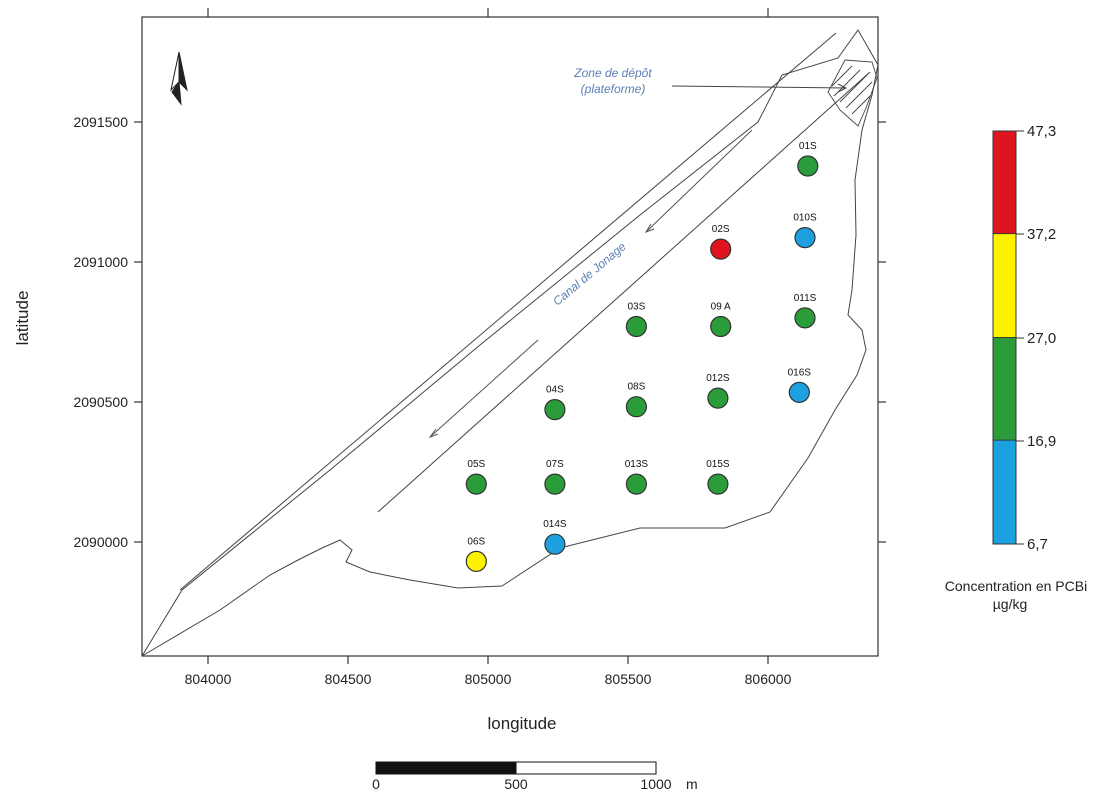 The height and width of the screenshot is (799, 1098). Describe the element at coordinates (799, 392) in the screenshot. I see `sample-point-016s` at that location.